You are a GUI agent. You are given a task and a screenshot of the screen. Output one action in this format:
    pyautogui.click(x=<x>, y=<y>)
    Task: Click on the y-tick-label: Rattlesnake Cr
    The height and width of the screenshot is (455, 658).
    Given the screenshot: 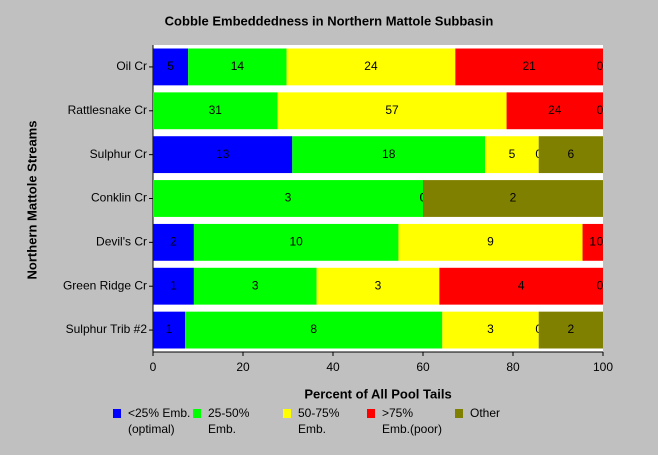 What is the action you would take?
    pyautogui.click(x=107, y=110)
    